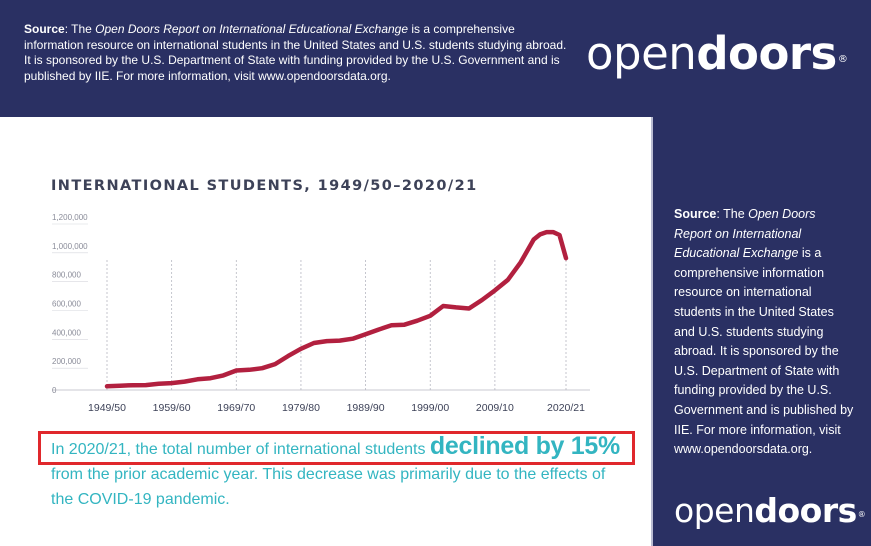 This screenshot has width=871, height=546. What do you see at coordinates (172, 408) in the screenshot?
I see `x-tick-label: 1959/60` at bounding box center [172, 408].